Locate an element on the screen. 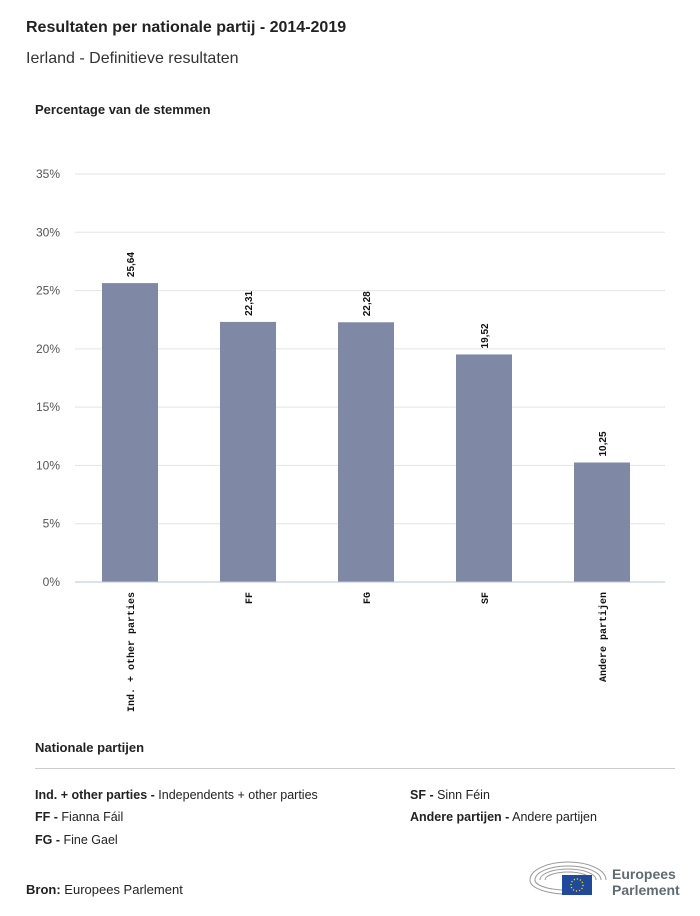 The width and height of the screenshot is (700, 916). logo-text: Europees Parlement is located at coordinates (646, 882).